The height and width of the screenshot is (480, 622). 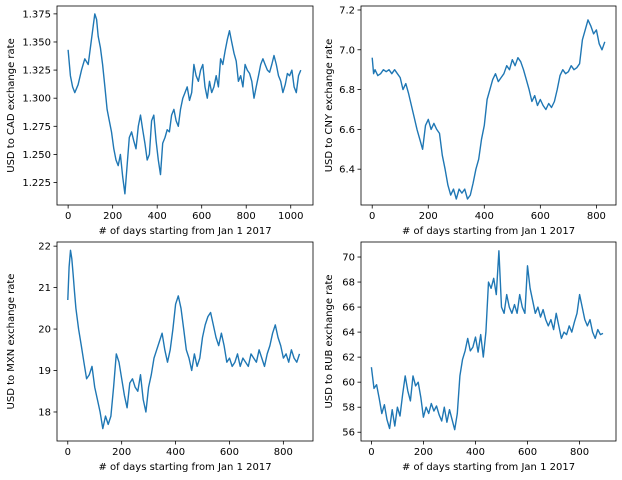 What do you see at coordinates (347, 50) in the screenshot?
I see `cny-y-tick-label: 7.0` at bounding box center [347, 50].